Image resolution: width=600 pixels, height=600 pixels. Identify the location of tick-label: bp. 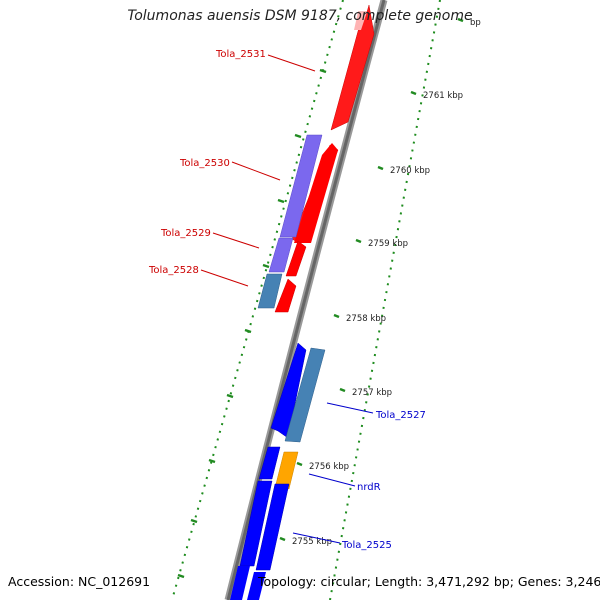
(475, 23).